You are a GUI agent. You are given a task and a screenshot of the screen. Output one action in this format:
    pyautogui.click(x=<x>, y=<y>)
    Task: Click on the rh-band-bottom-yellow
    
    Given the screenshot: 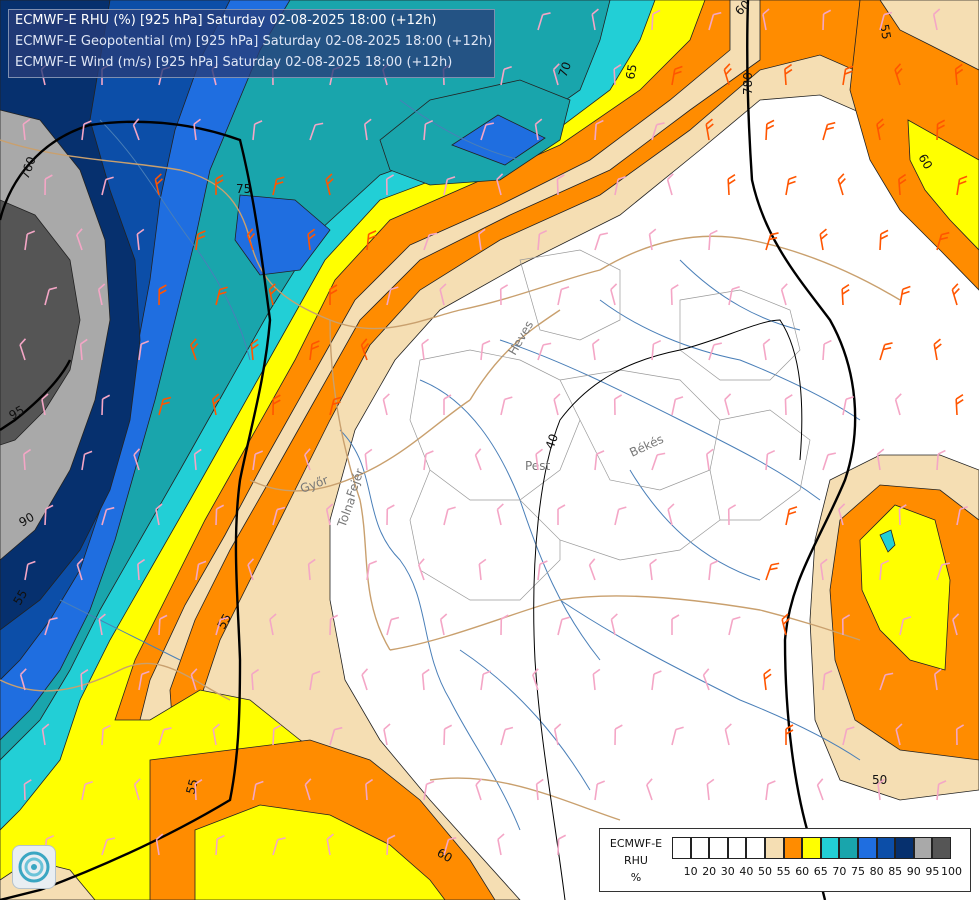 What is the action you would take?
    pyautogui.click(x=320, y=852)
    